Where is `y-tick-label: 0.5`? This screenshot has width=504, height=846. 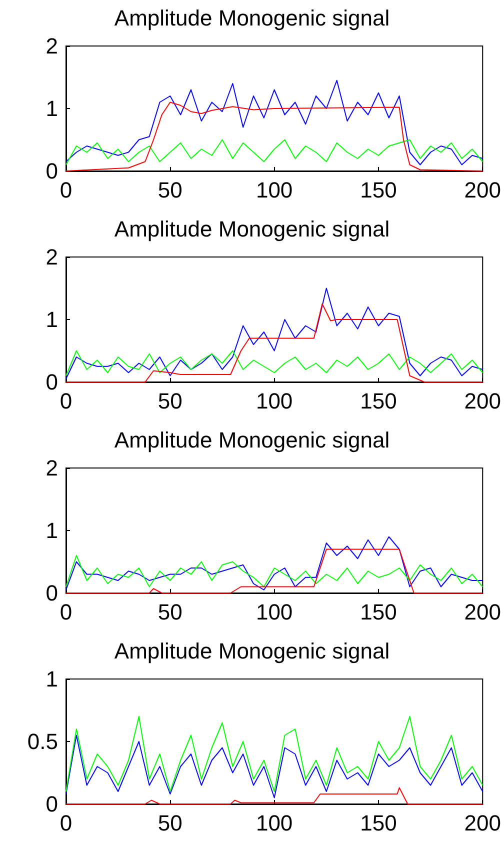
y-tick-label: 0.5 is located at coordinates (42, 741).